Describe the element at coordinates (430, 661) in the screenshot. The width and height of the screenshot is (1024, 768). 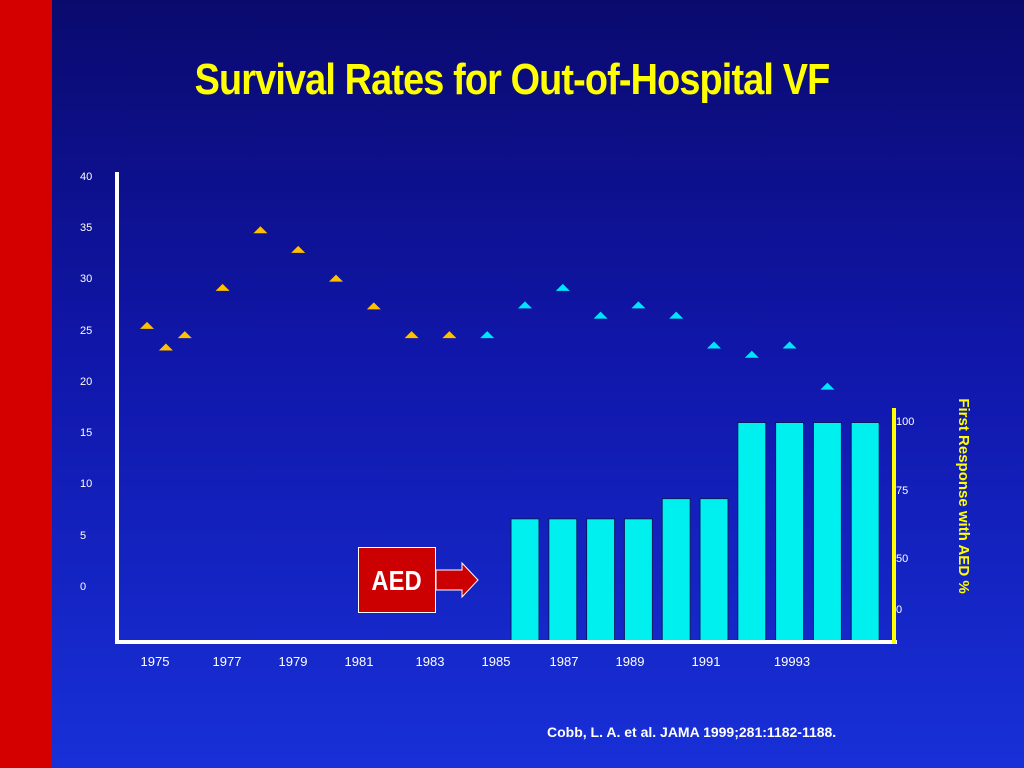
I see `x-tick: 1983` at that location.